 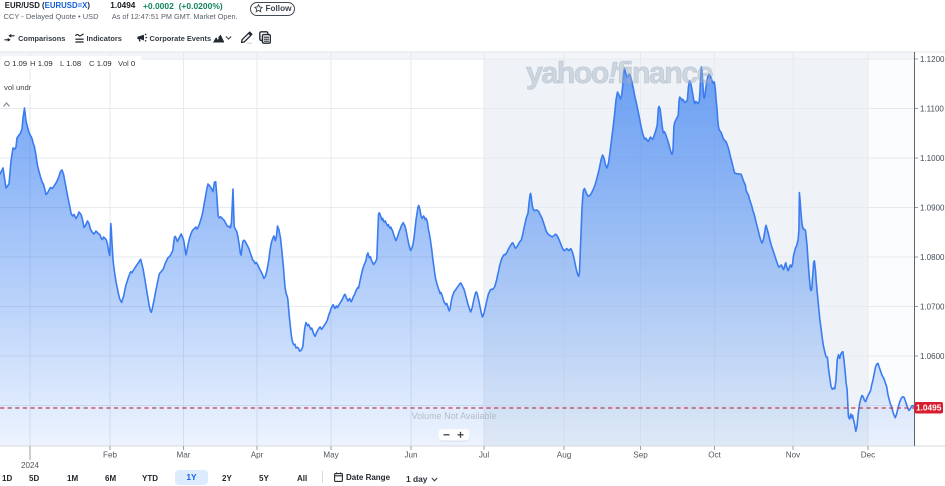 What do you see at coordinates (41, 63) in the screenshot?
I see `svg-text: H 1.09` at bounding box center [41, 63].